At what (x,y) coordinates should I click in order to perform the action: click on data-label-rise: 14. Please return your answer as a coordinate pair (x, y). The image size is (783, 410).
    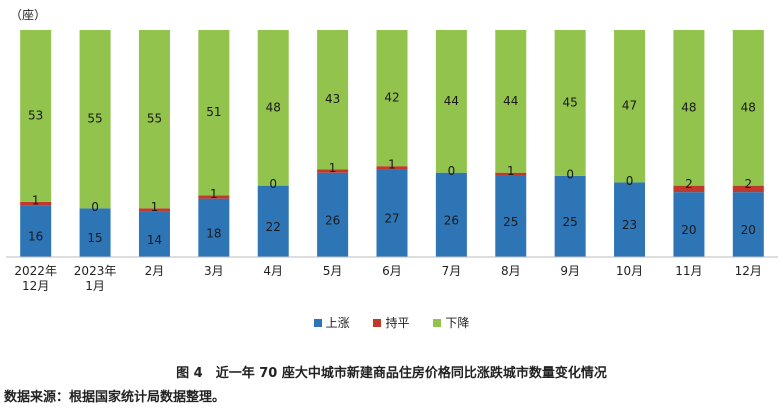
    Looking at the image, I should click on (154, 240).